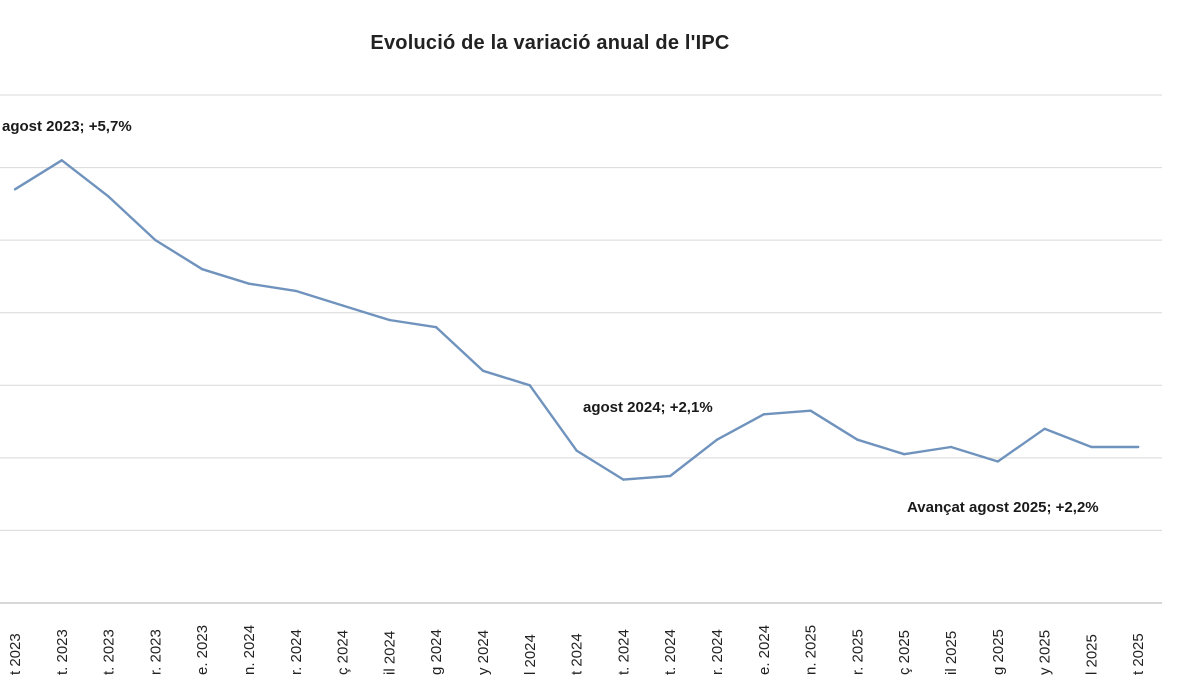  What do you see at coordinates (1045, 652) in the screenshot?
I see `x-tick-label: y 2025` at bounding box center [1045, 652].